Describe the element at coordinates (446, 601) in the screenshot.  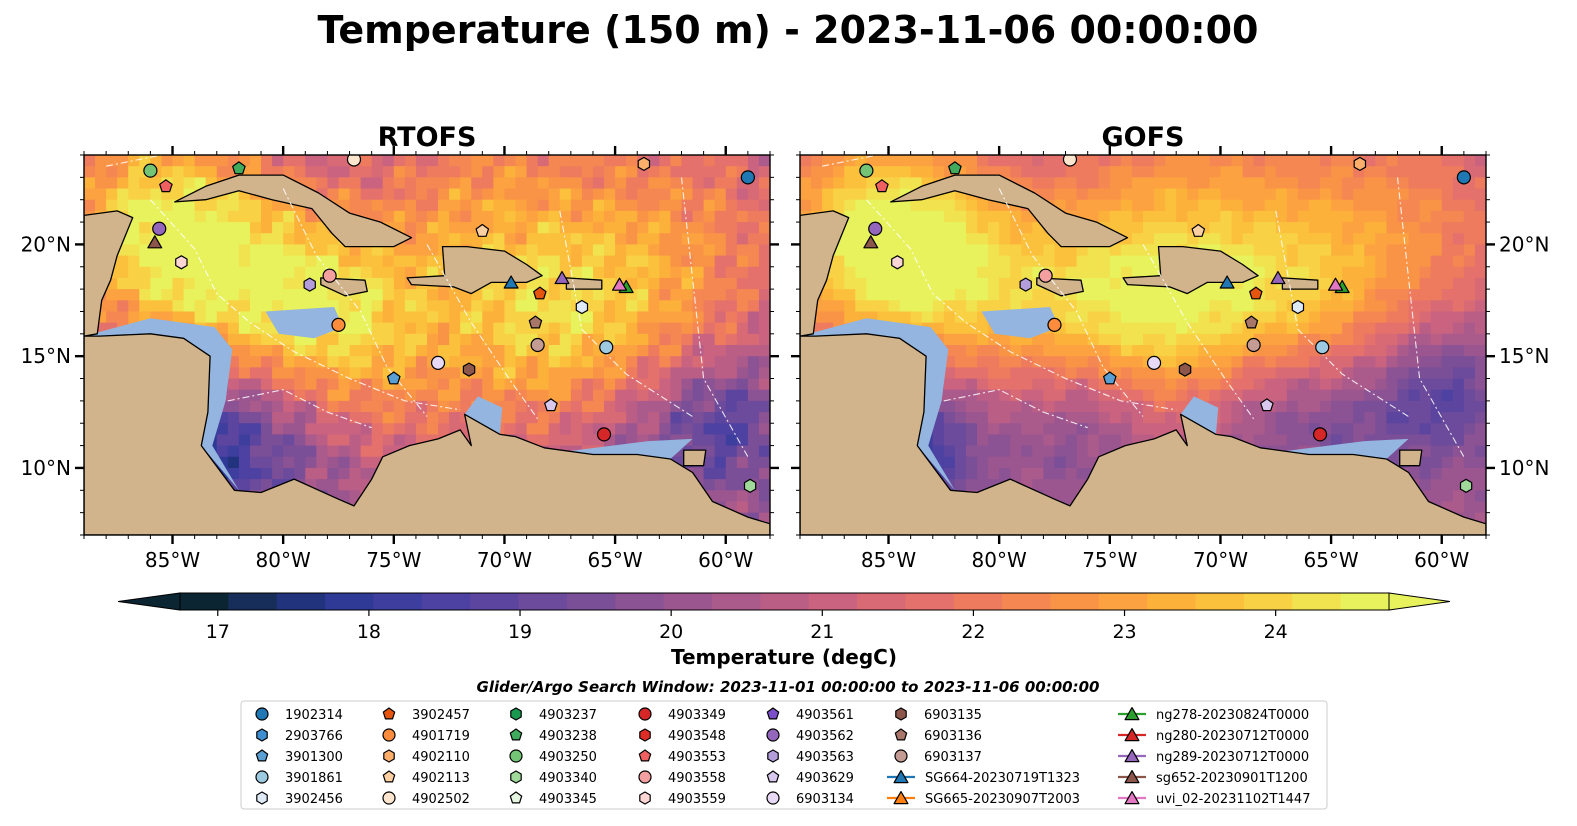
I see `colorbar-swatch` at that location.